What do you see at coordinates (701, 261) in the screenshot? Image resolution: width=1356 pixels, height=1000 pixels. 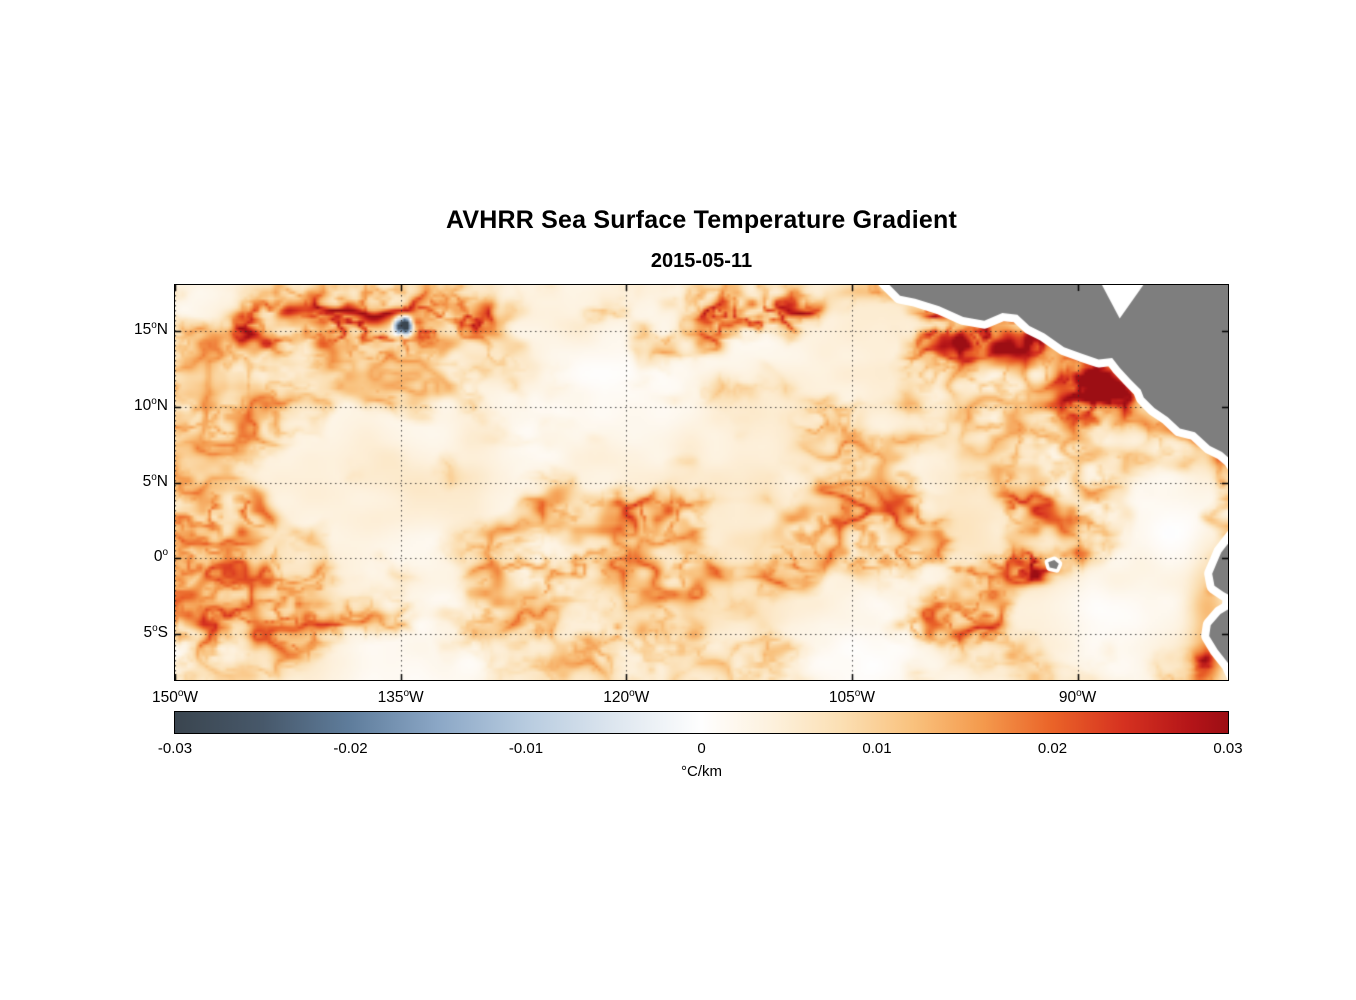 I see `figure-subtitle: 2015-05-11` at bounding box center [701, 261].